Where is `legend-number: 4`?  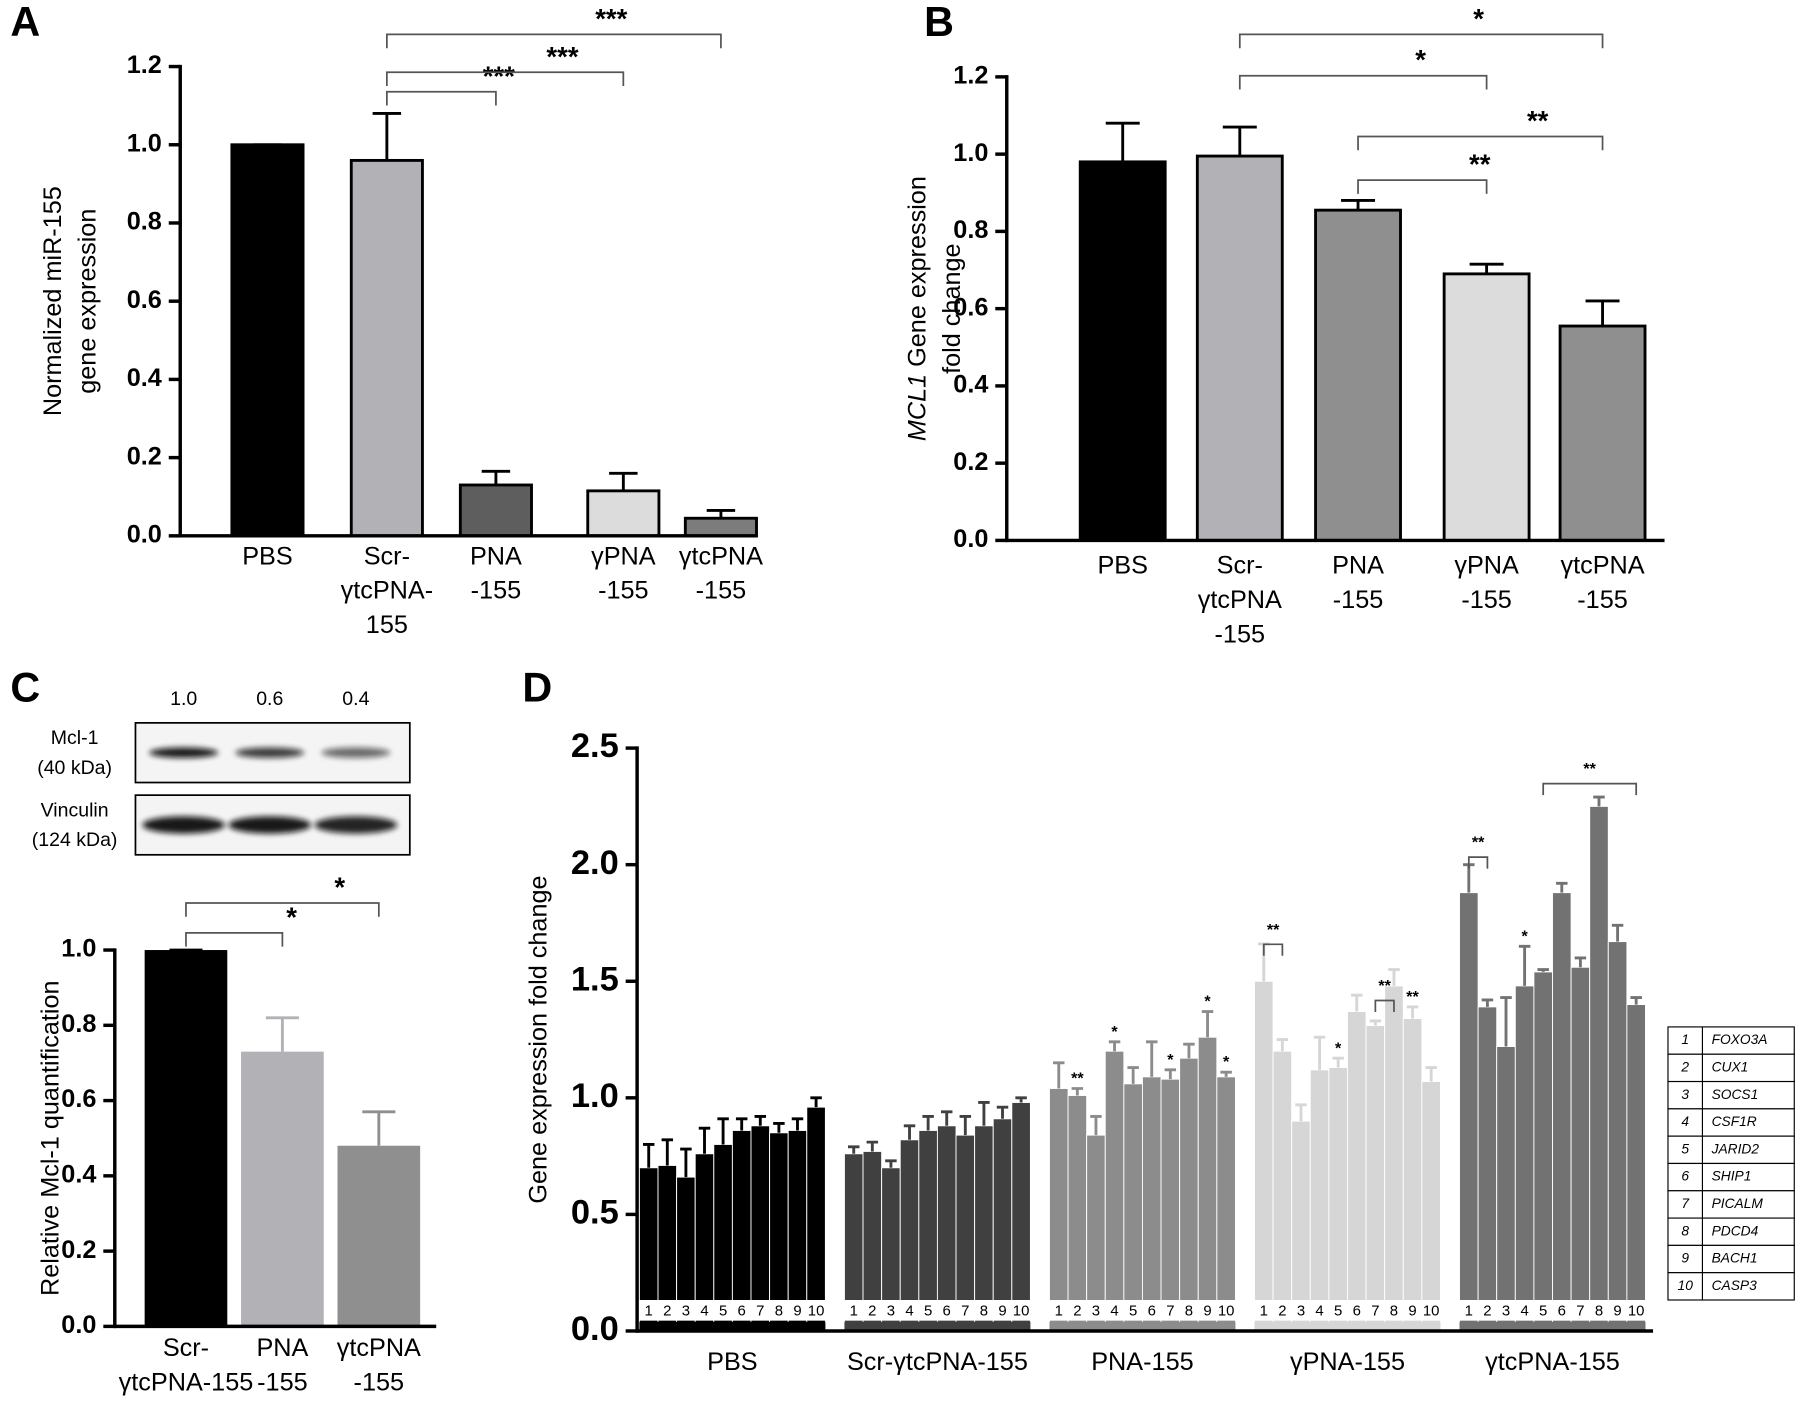
legend-number: 4 is located at coordinates (1685, 1121).